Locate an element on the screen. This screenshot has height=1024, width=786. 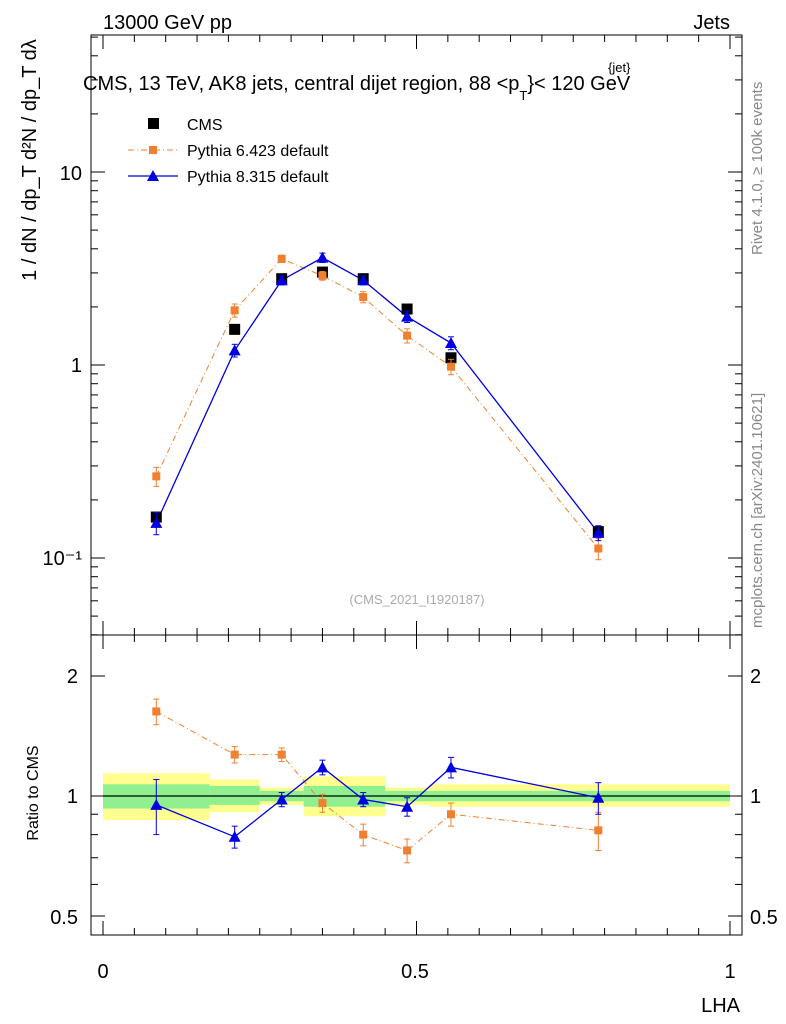
legend-label-pythia6: Pythia 6.423 default is located at coordinates (258, 151).